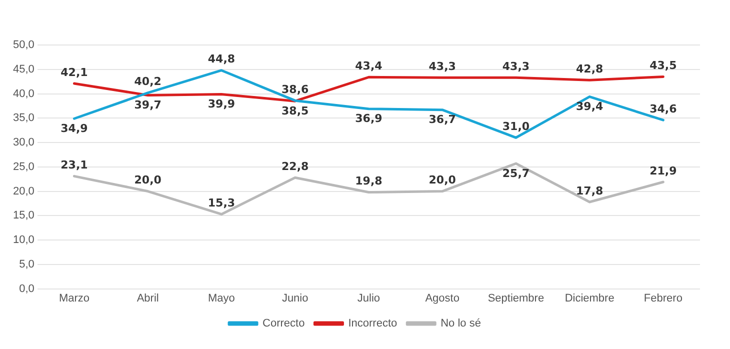 This screenshot has width=730, height=349. Describe the element at coordinates (23, 118) in the screenshot. I see `y-tick-label: 35,0` at that location.